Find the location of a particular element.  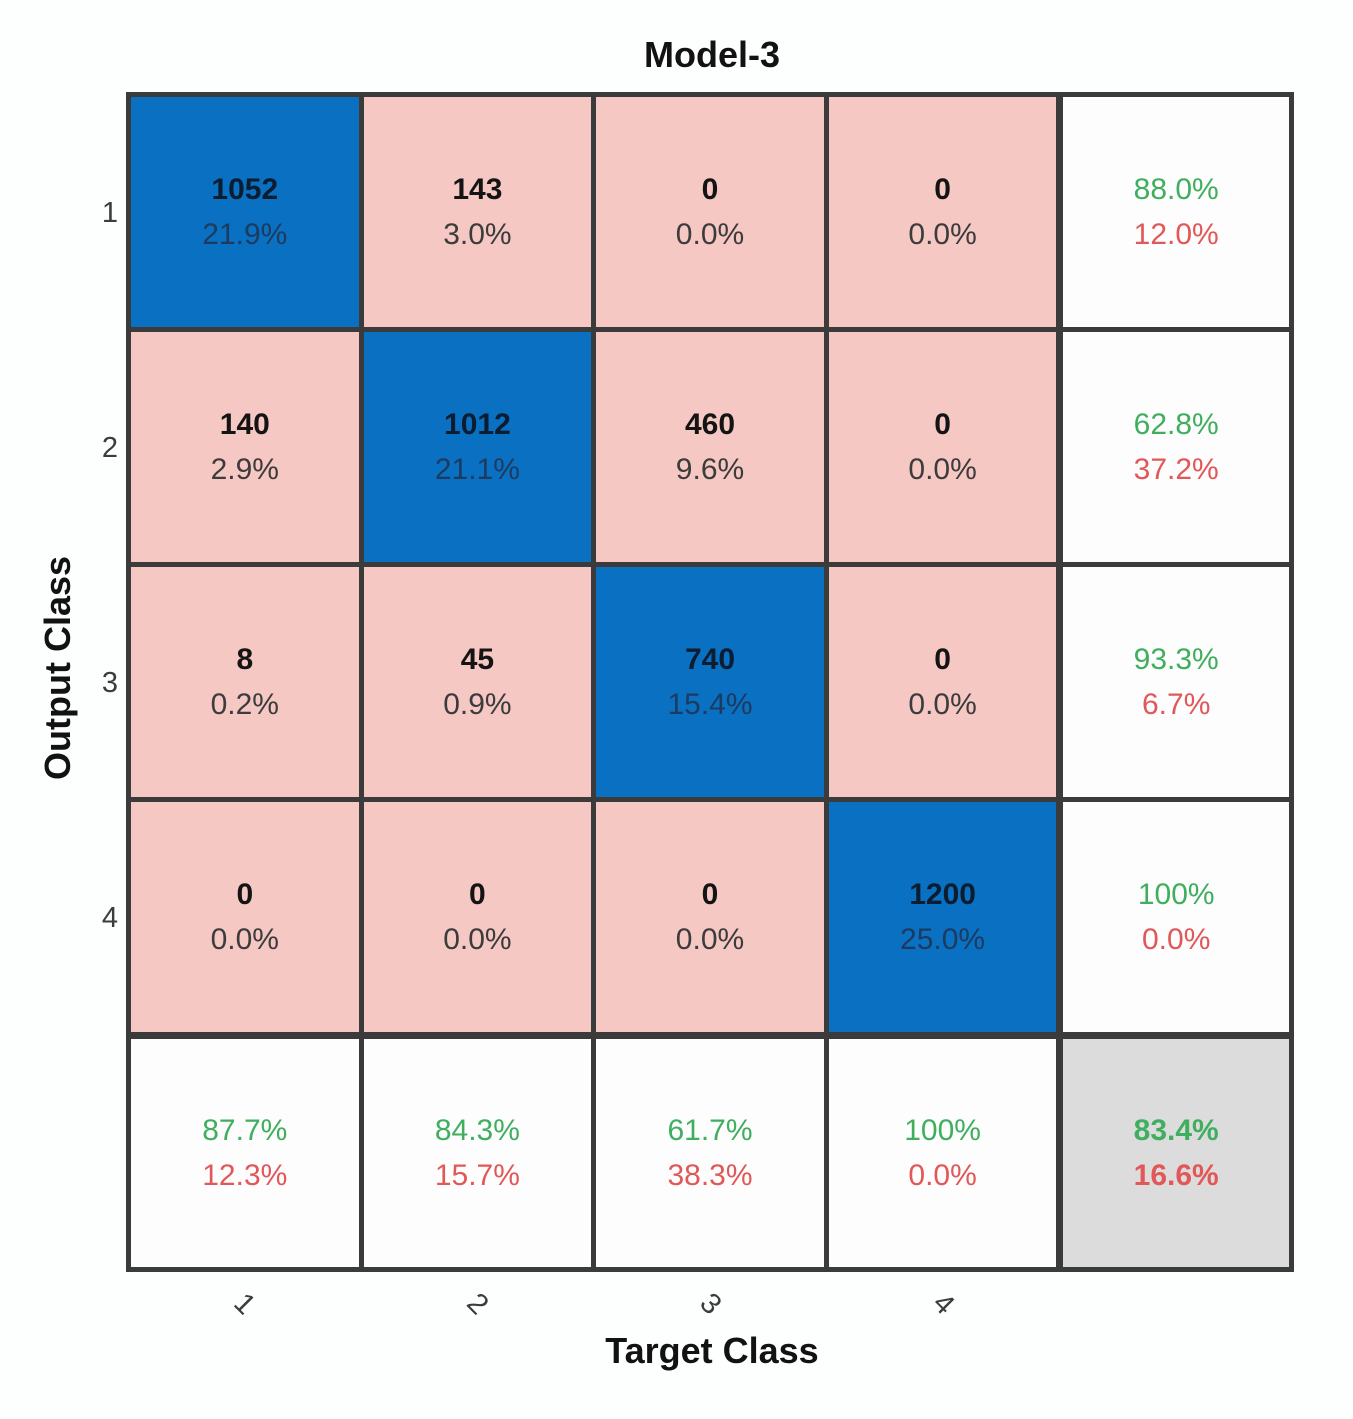

matrix-cell-r4c3: 0 0.0% is located at coordinates (710, 917).